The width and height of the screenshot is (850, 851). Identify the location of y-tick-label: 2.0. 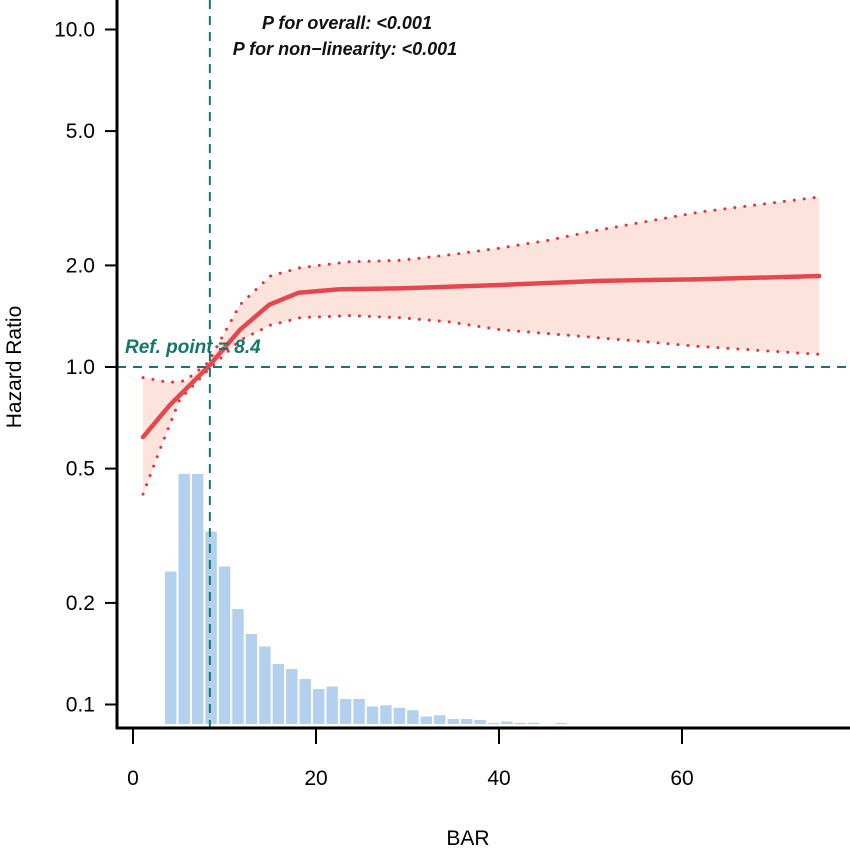
(80, 265).